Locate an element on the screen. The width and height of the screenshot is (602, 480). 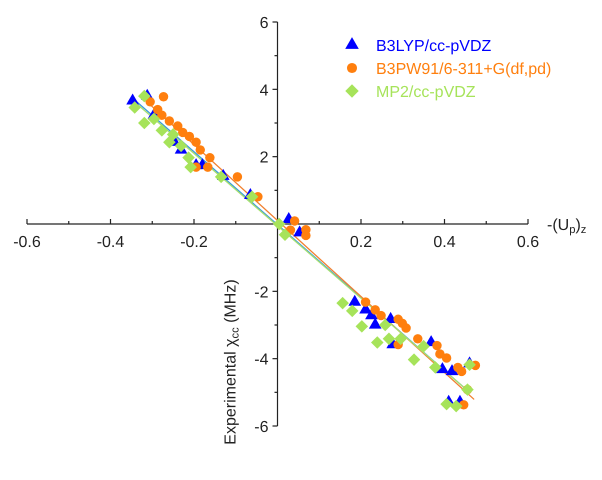
y-tick-label: 2 is located at coordinates (264, 158).